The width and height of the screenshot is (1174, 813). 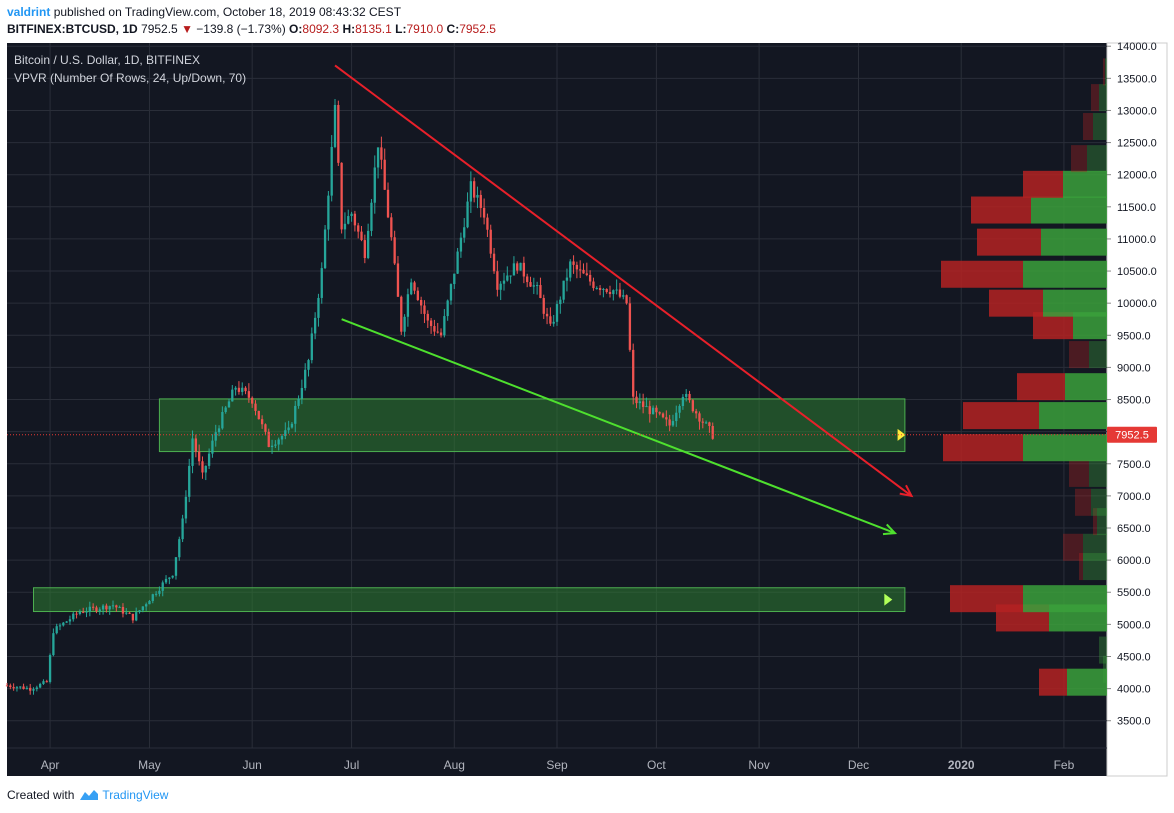 What do you see at coordinates (296, 29) in the screenshot?
I see `open-label: O:` at bounding box center [296, 29].